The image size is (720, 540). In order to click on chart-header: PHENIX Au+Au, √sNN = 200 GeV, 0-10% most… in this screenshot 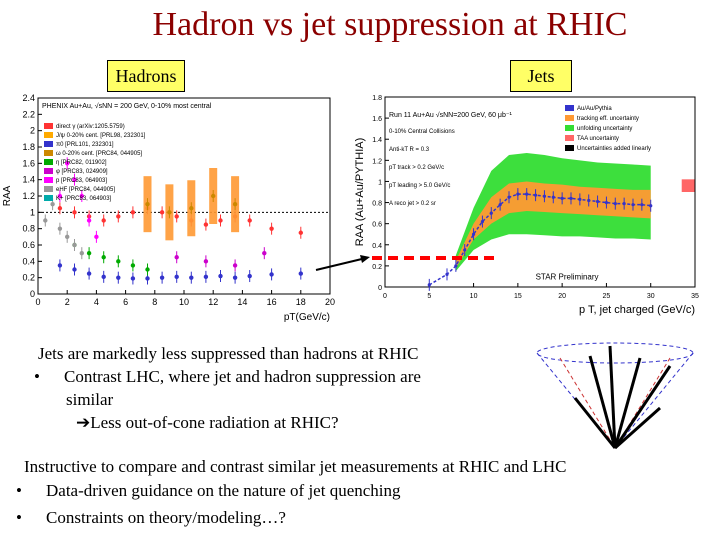, I will do `click(127, 106)`.